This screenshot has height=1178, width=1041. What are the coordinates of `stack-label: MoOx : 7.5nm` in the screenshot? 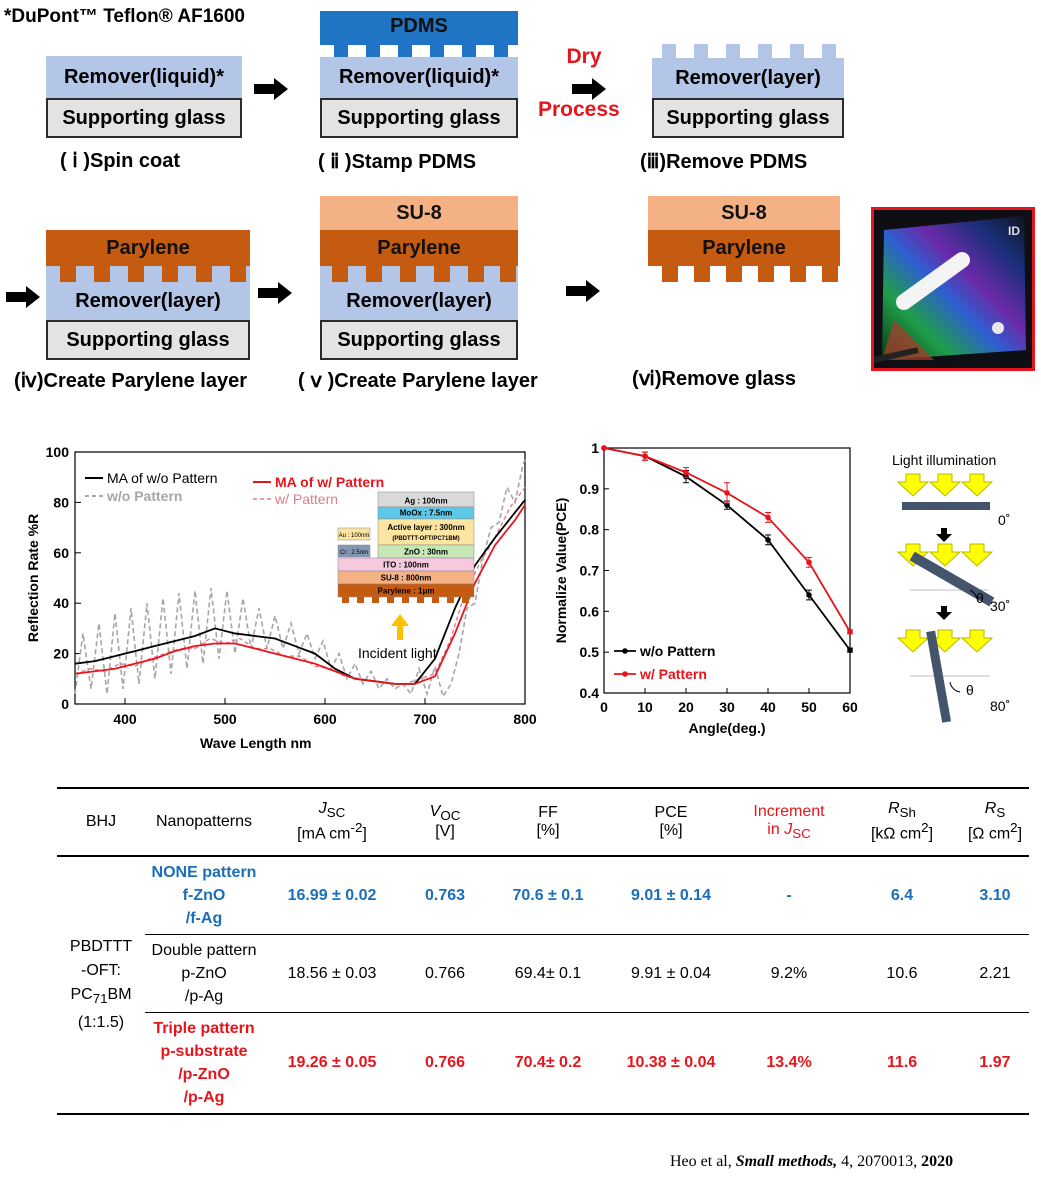 It's located at (426, 513).